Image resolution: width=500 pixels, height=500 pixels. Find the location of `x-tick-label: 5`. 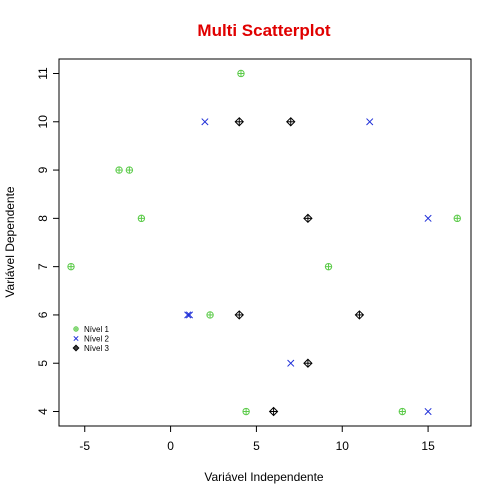

x-tick-label: 5 is located at coordinates (256, 446).